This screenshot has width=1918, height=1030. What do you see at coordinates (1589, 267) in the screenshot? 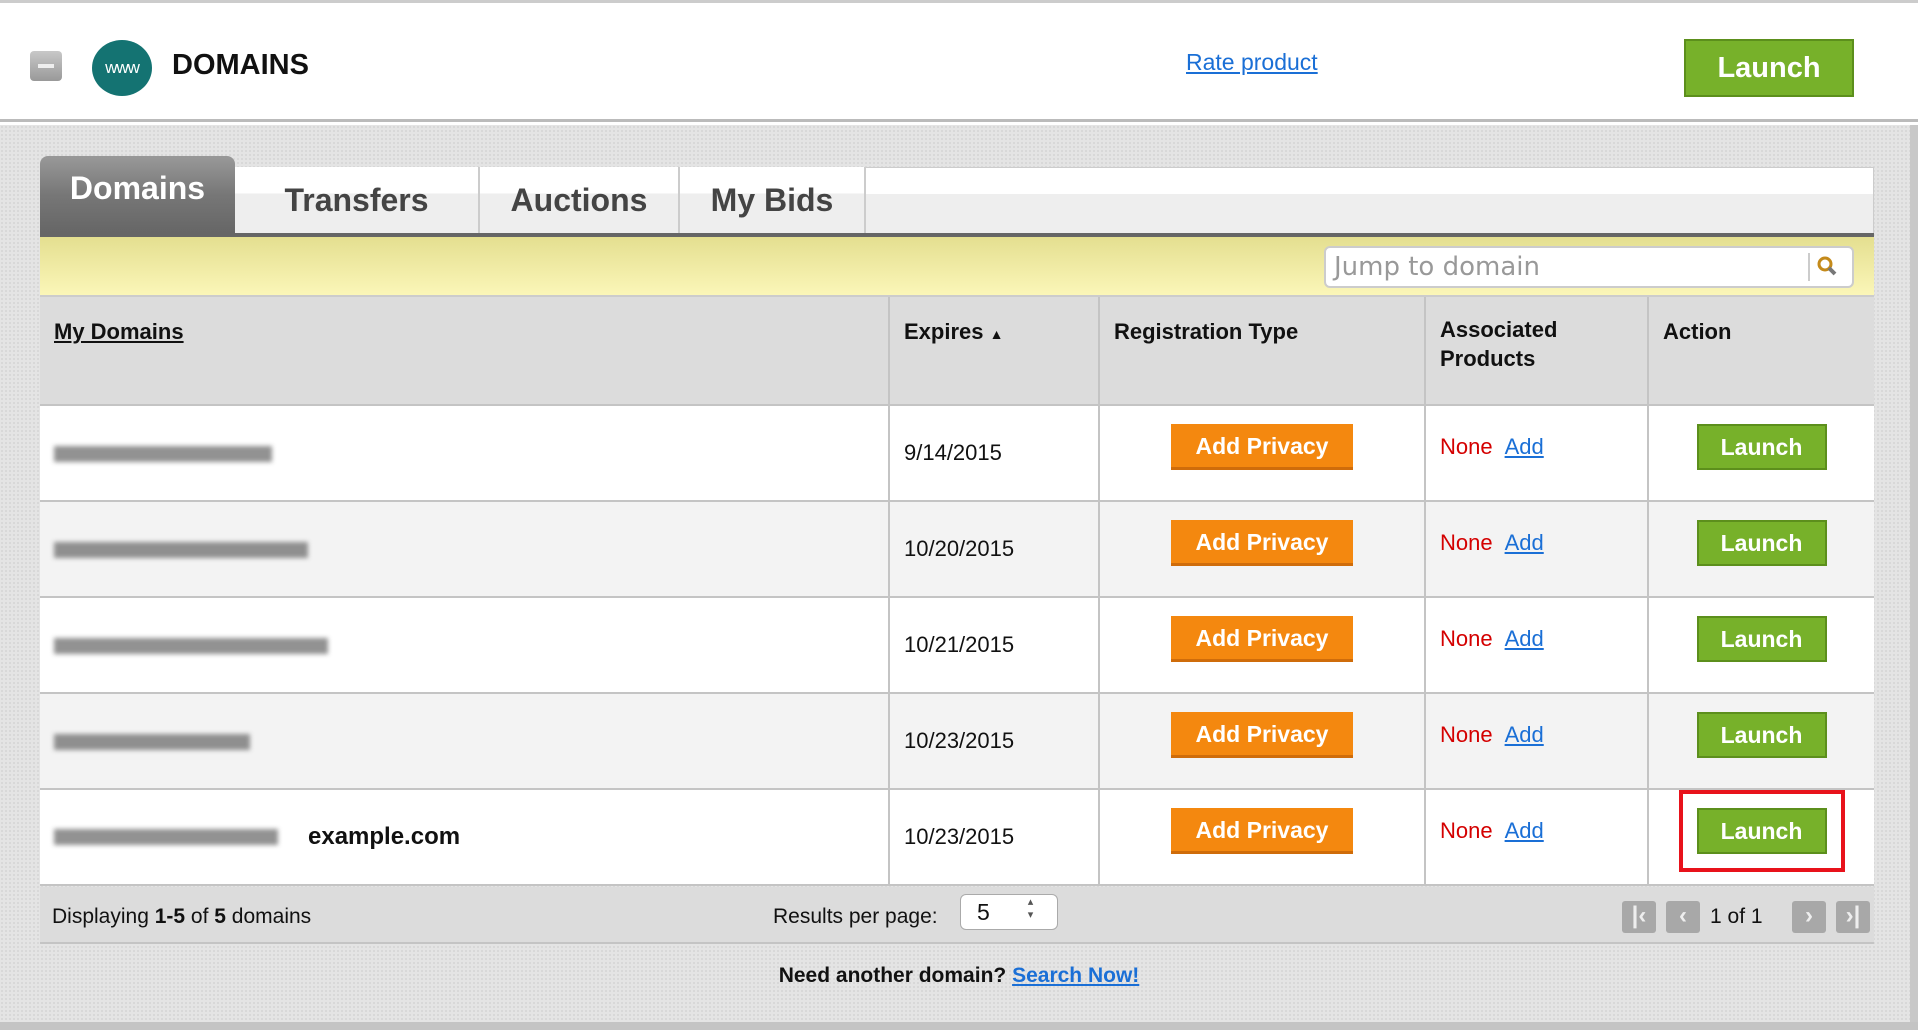
I see `jump-to-domain-input: Jump to domain` at bounding box center [1589, 267].